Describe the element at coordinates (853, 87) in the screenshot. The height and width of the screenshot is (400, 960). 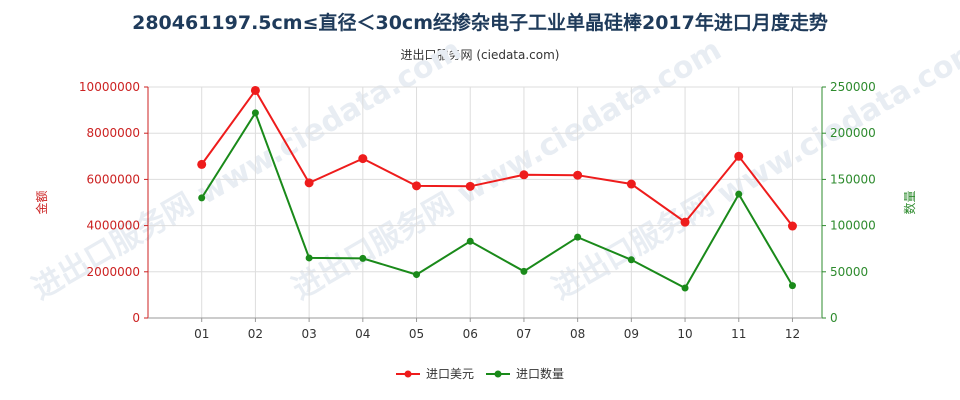
I see `right-axis-tick-label: 250000` at that location.